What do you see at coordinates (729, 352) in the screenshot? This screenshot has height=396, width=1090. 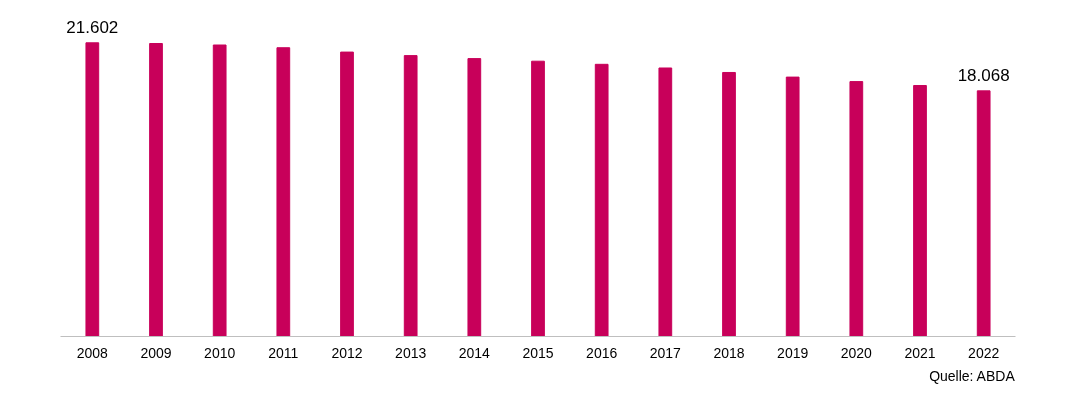 I see `x-tick-label: 2018` at bounding box center [729, 352].